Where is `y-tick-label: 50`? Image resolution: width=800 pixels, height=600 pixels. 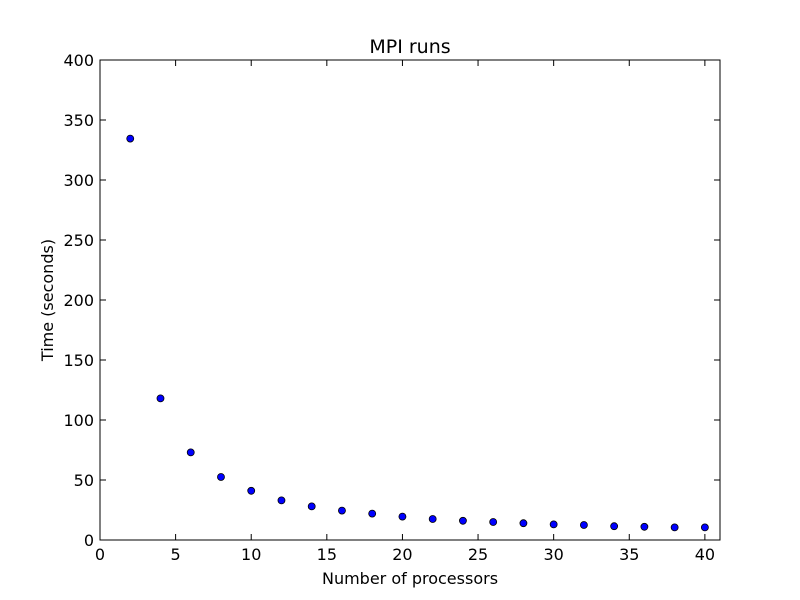 y-tick-label: 50 is located at coordinates (84, 480).